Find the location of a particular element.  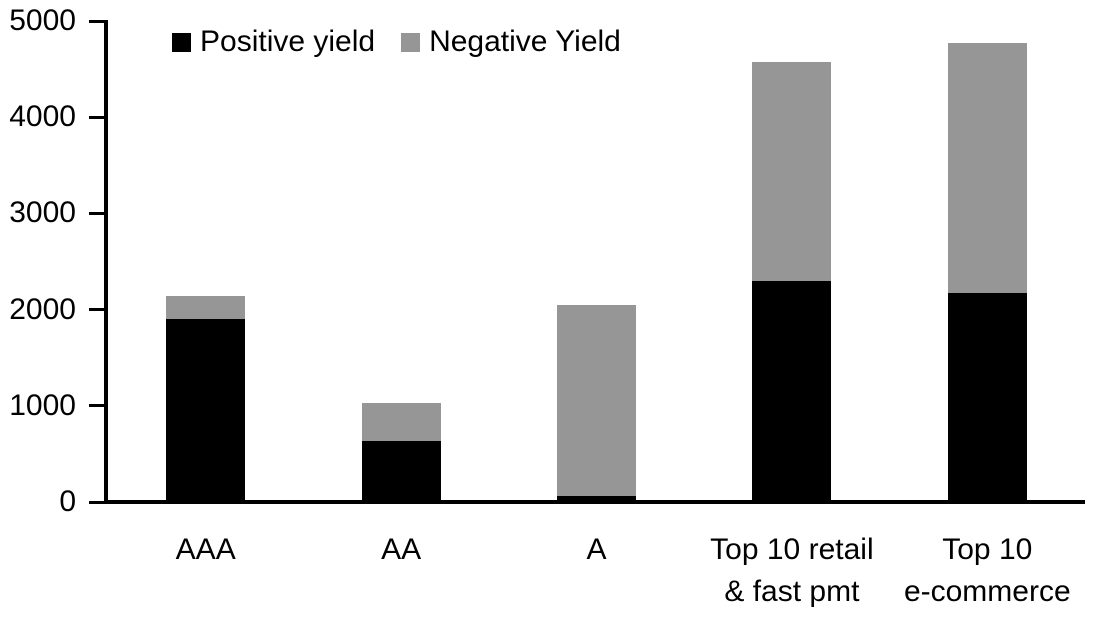

x-category-label-line: A is located at coordinates (596, 549).